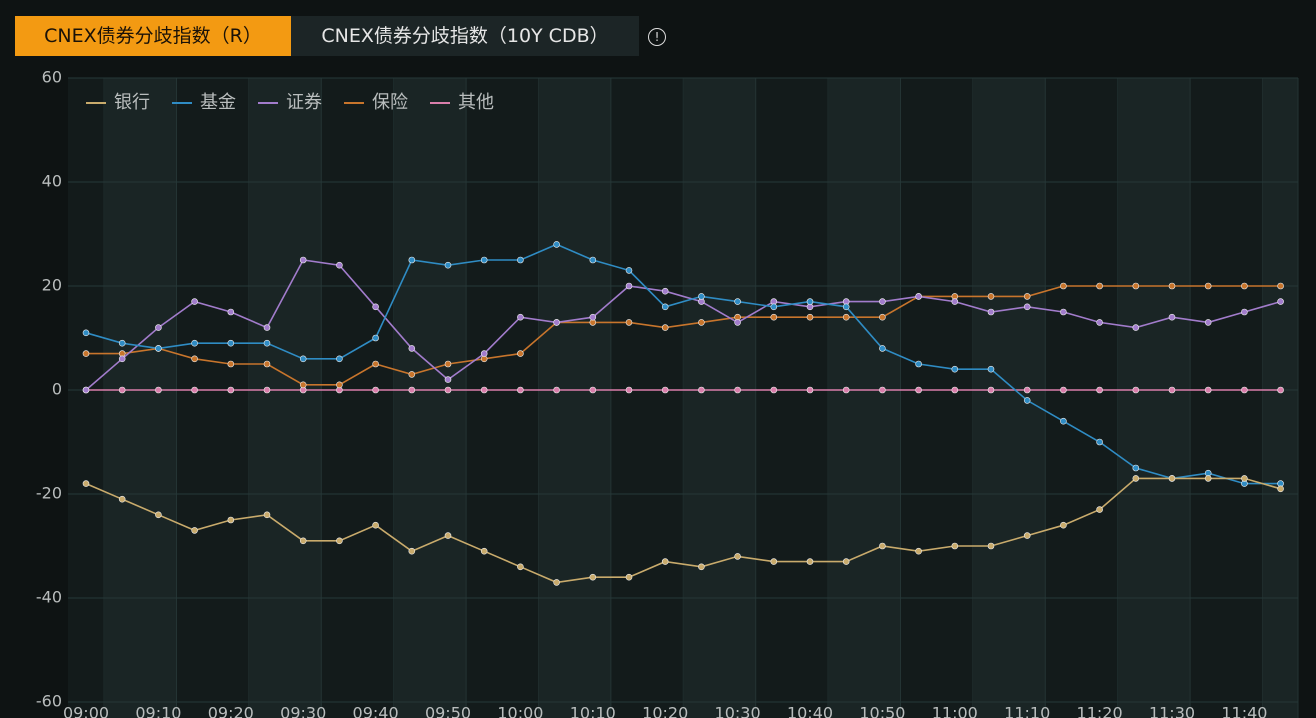 The height and width of the screenshot is (718, 1316). Describe the element at coordinates (49, 493) in the screenshot. I see `y-tick-label: -20` at that location.